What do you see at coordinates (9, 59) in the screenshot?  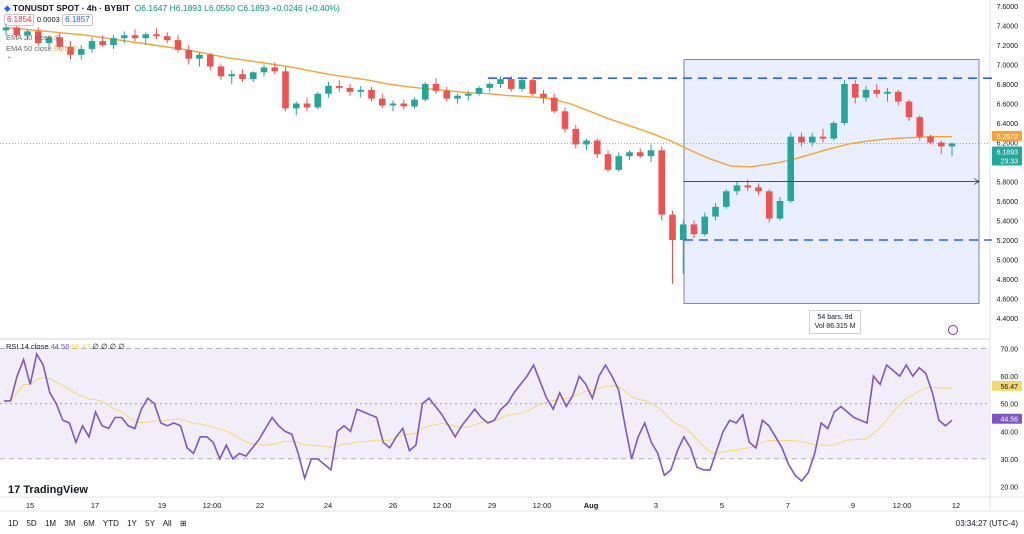 I see `legend-collapse-icon: ⌃` at bounding box center [9, 59].